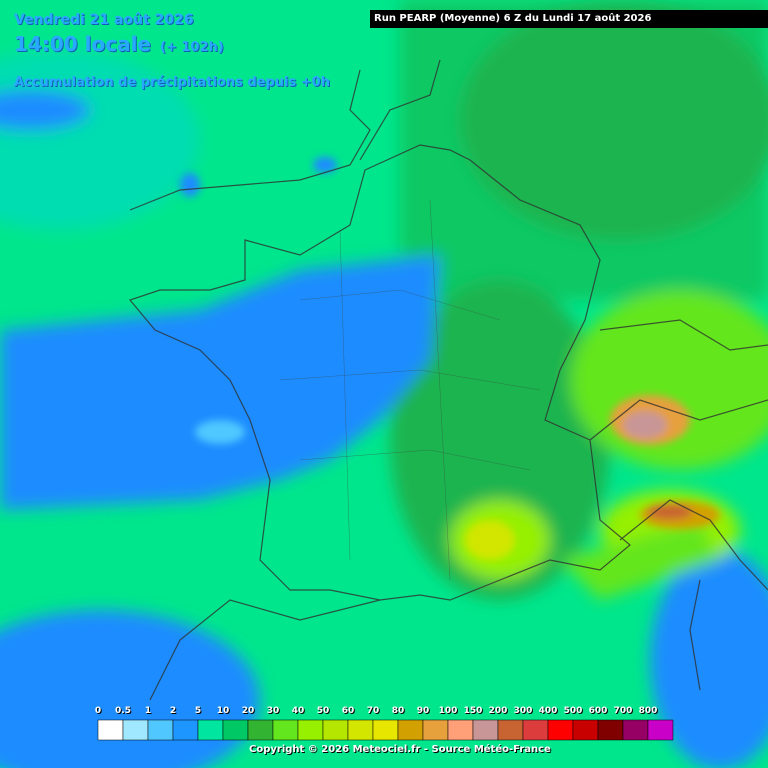 This screenshot has height=768, width=768. What do you see at coordinates (248, 711) in the screenshot?
I see `legend-label: 20` at bounding box center [248, 711].